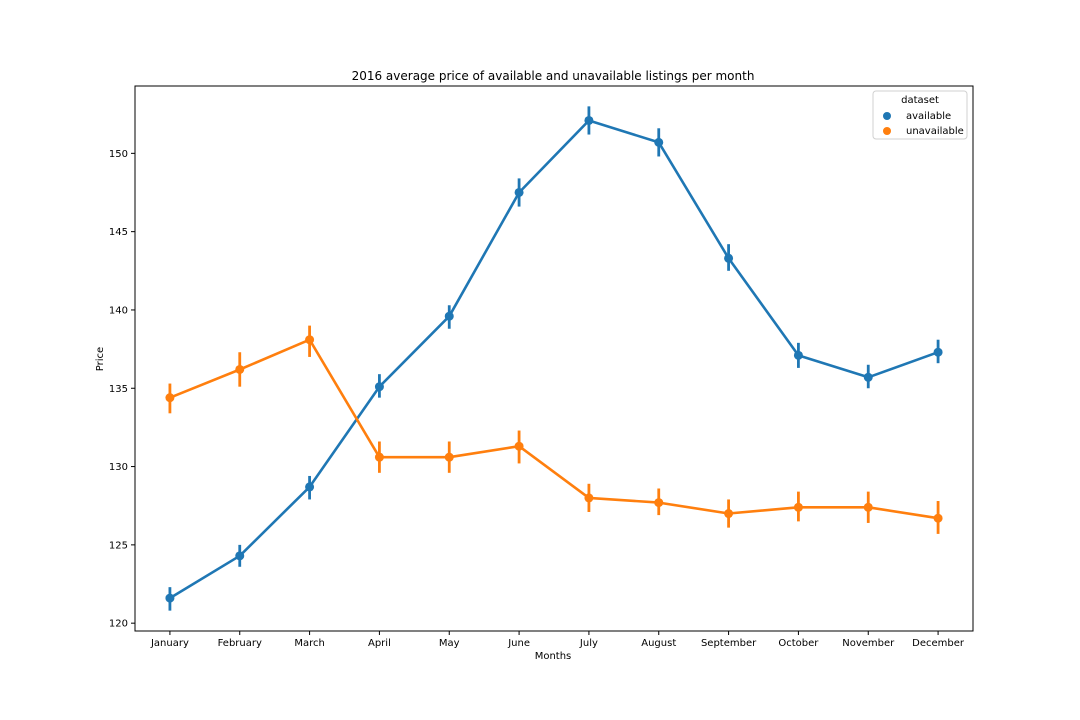  Describe the element at coordinates (118, 545) in the screenshot. I see `y-tick-label: 125` at that location.